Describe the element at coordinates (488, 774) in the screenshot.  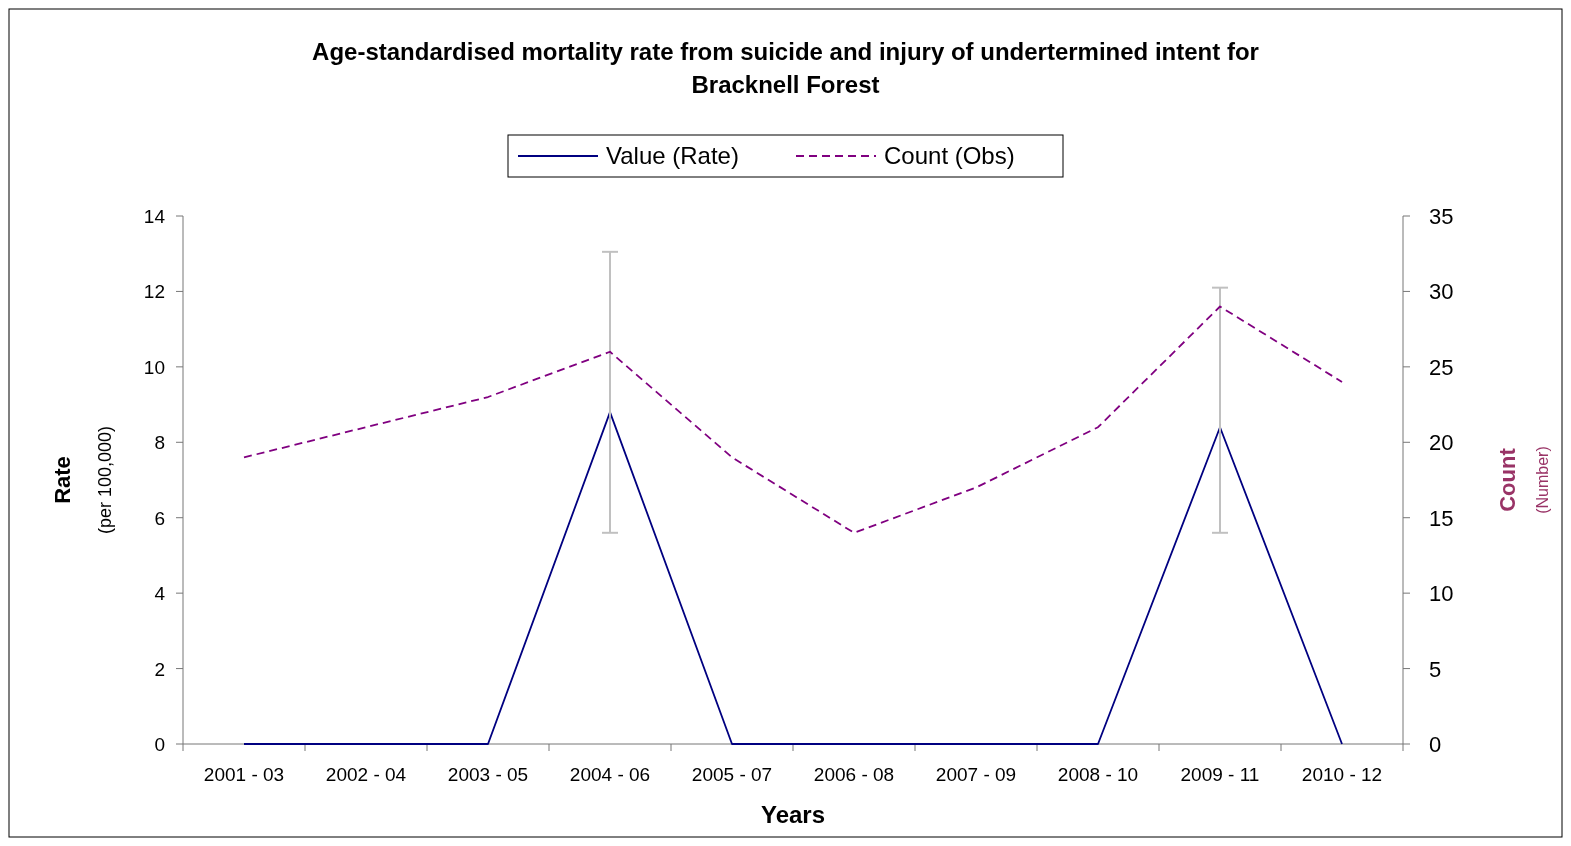
I see `x-tick-label: 2003 - 05` at that location.